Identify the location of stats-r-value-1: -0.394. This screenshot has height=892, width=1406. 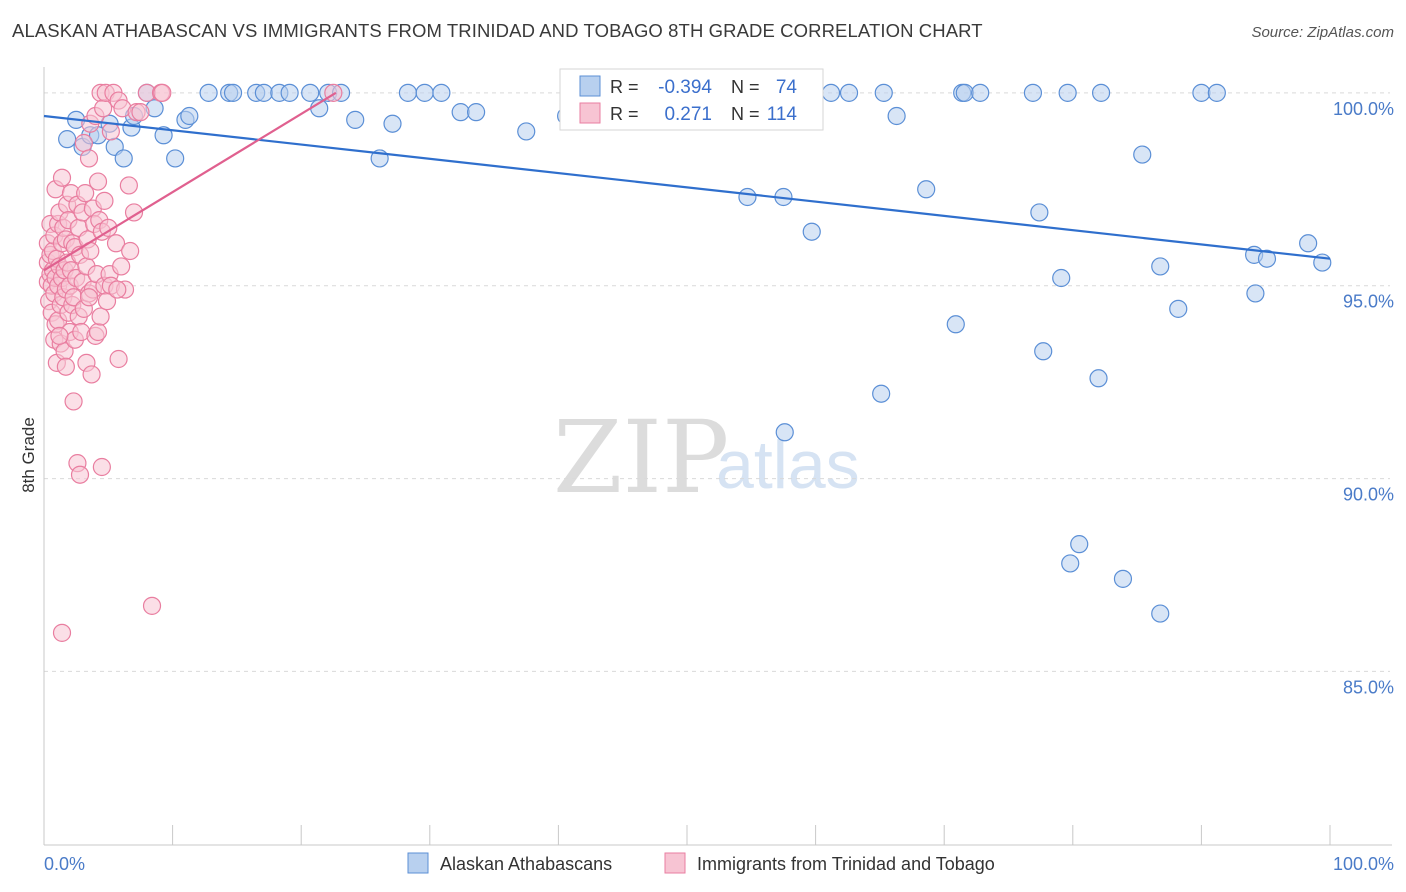
(685, 87).